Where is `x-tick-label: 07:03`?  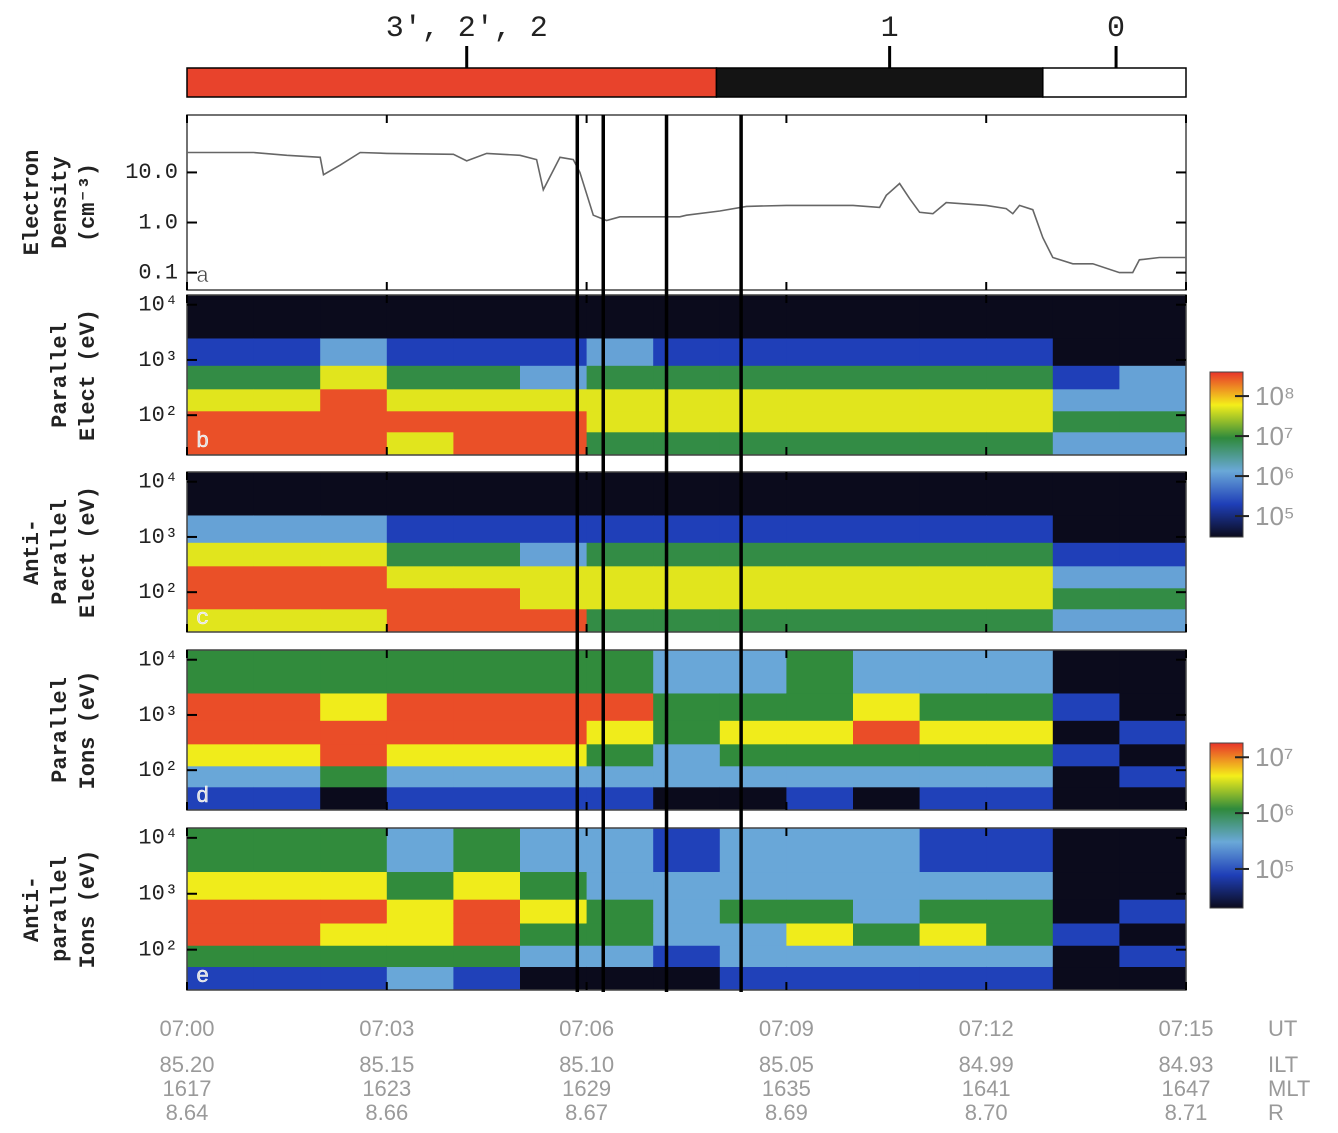
x-tick-label: 07:03 is located at coordinates (386, 1028).